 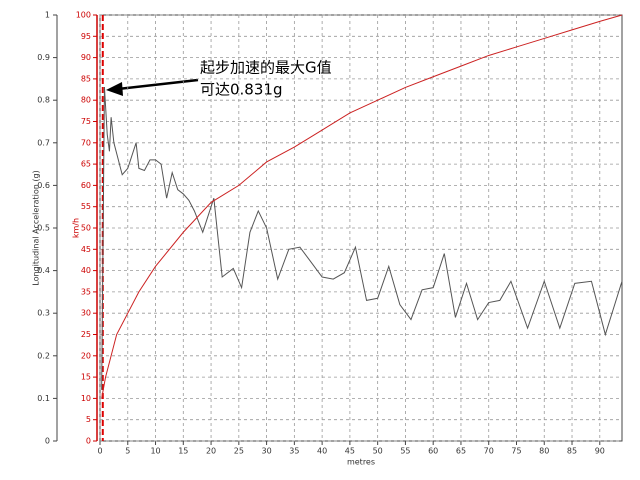 I want to click on y-tick-label: 0.6, so click(x=43, y=185).